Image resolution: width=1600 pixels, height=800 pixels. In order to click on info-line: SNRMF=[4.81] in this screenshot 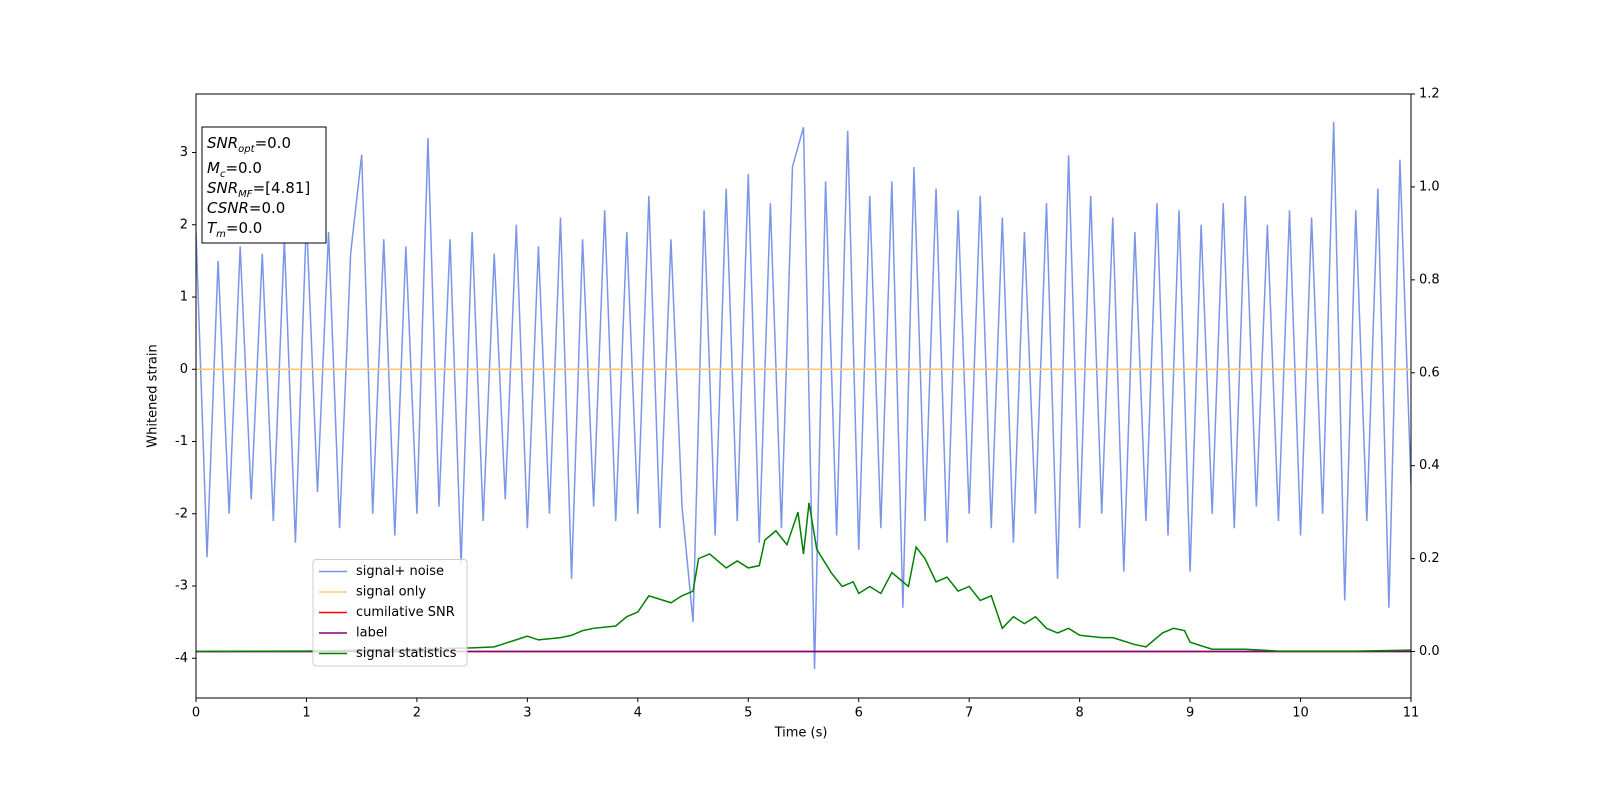, I will do `click(258, 189)`.